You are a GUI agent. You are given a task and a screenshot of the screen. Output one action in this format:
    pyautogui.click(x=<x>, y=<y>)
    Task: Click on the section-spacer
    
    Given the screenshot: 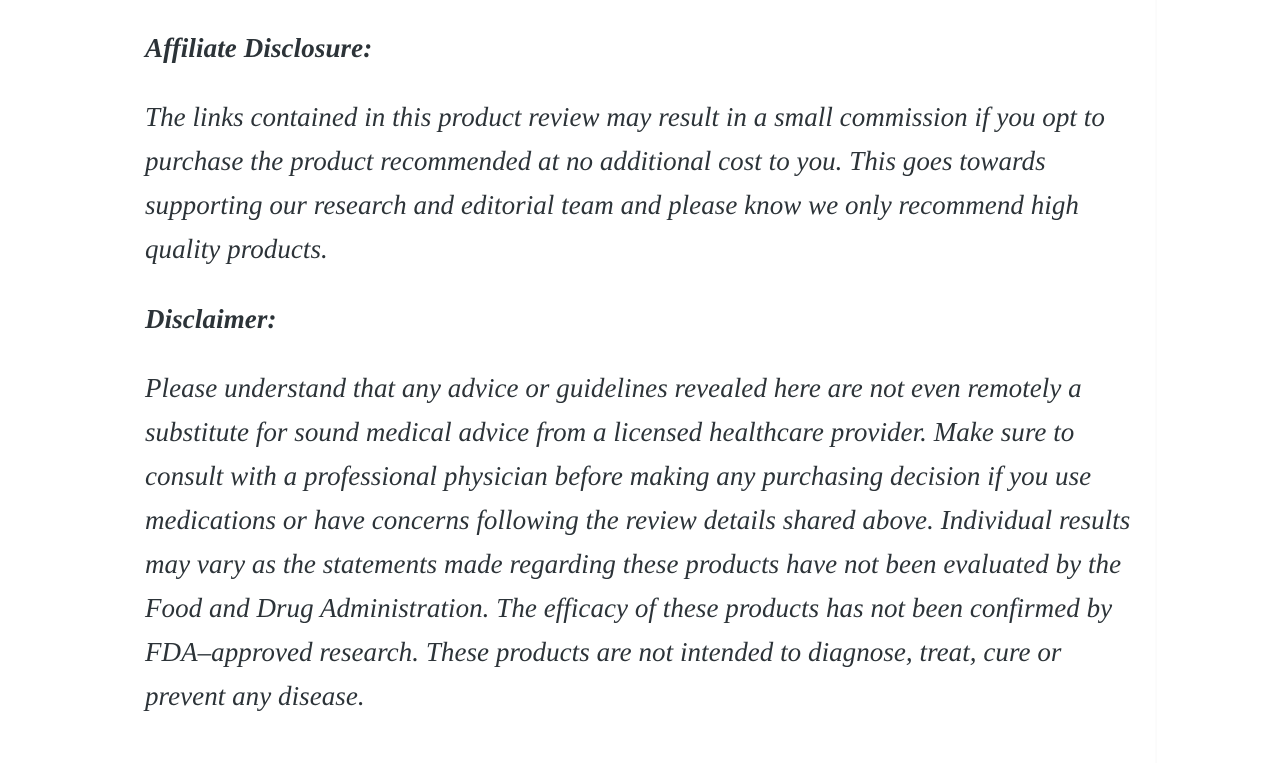 What is the action you would take?
    pyautogui.click(x=645, y=284)
    